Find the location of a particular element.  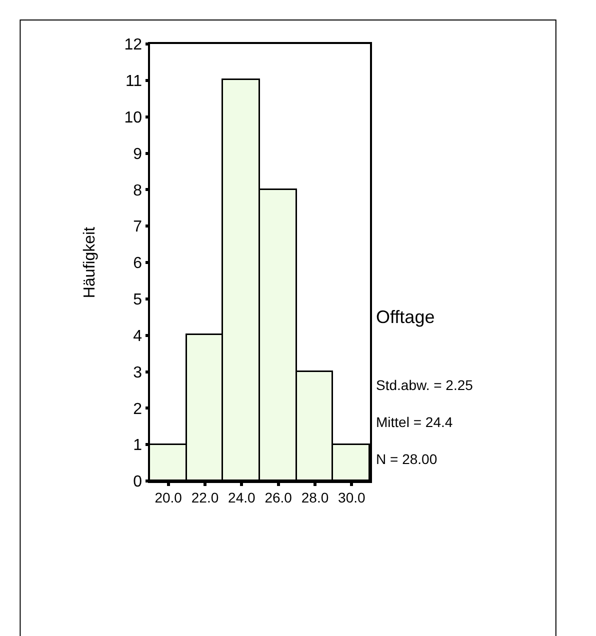

y-tick-label: 10 is located at coordinates (133, 117).